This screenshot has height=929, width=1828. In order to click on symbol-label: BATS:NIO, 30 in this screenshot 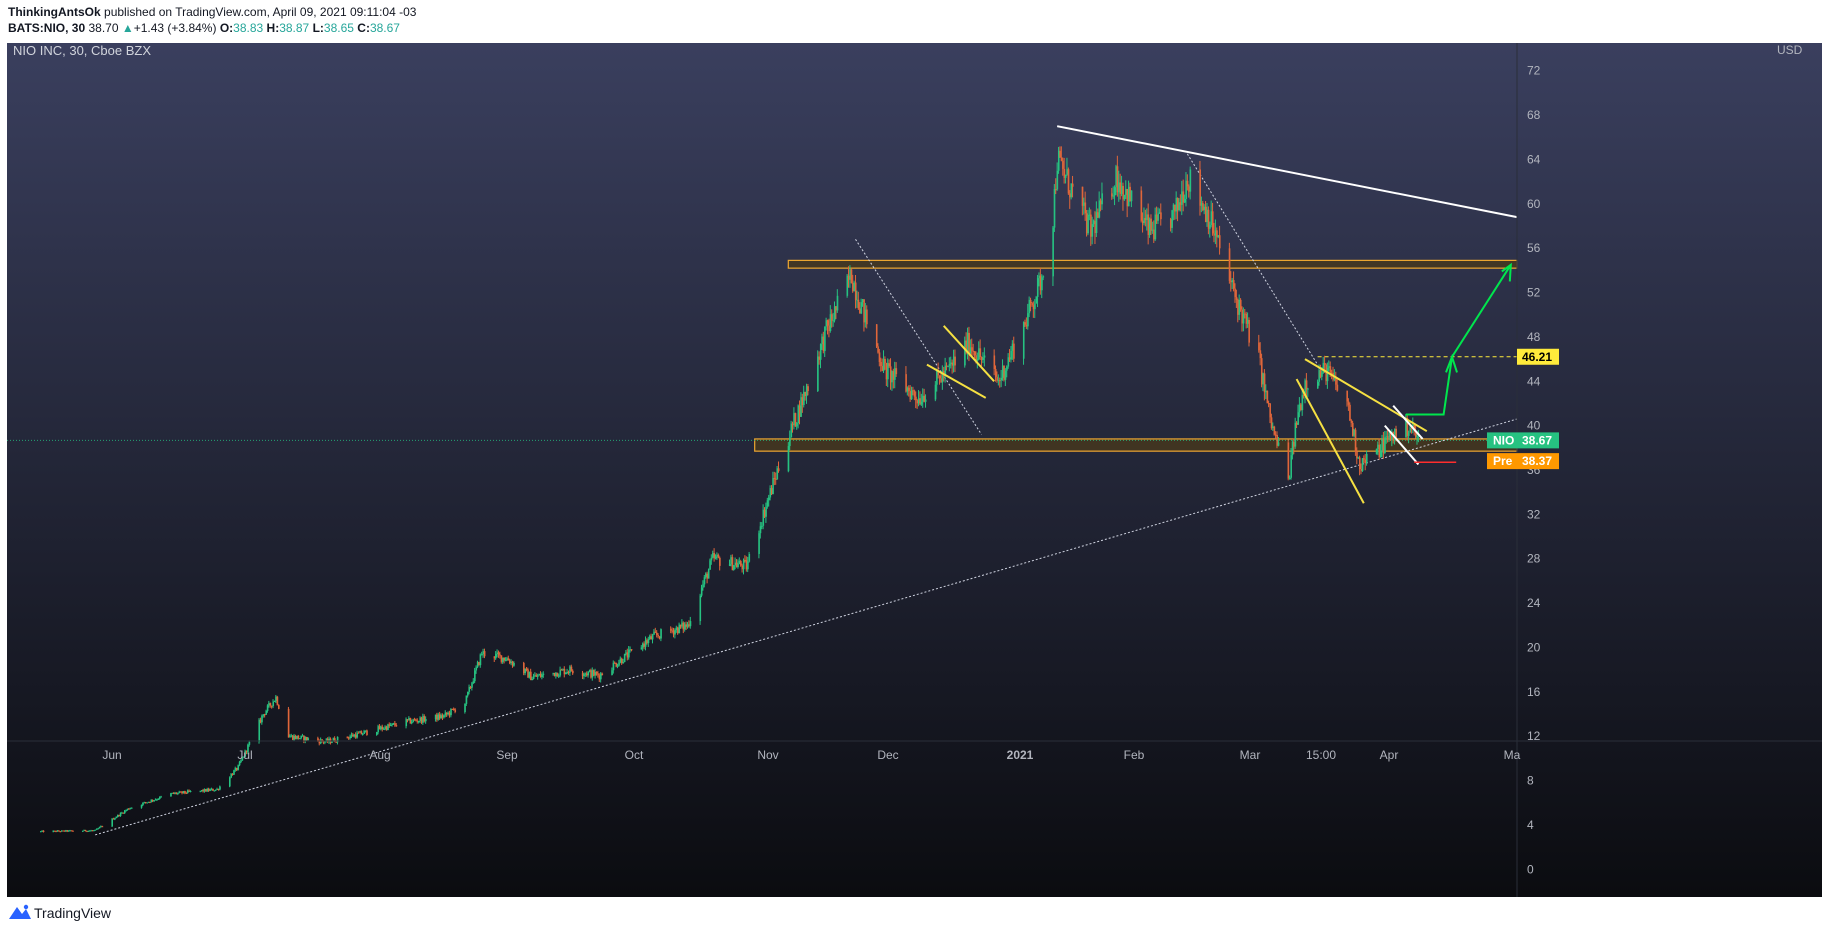, I will do `click(47, 28)`.